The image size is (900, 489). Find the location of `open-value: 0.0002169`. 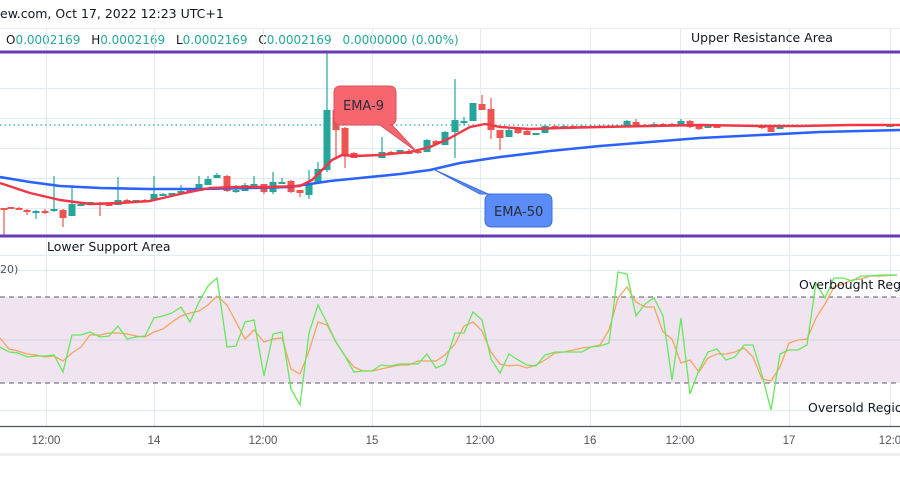

open-value: 0.0002169 is located at coordinates (48, 40).